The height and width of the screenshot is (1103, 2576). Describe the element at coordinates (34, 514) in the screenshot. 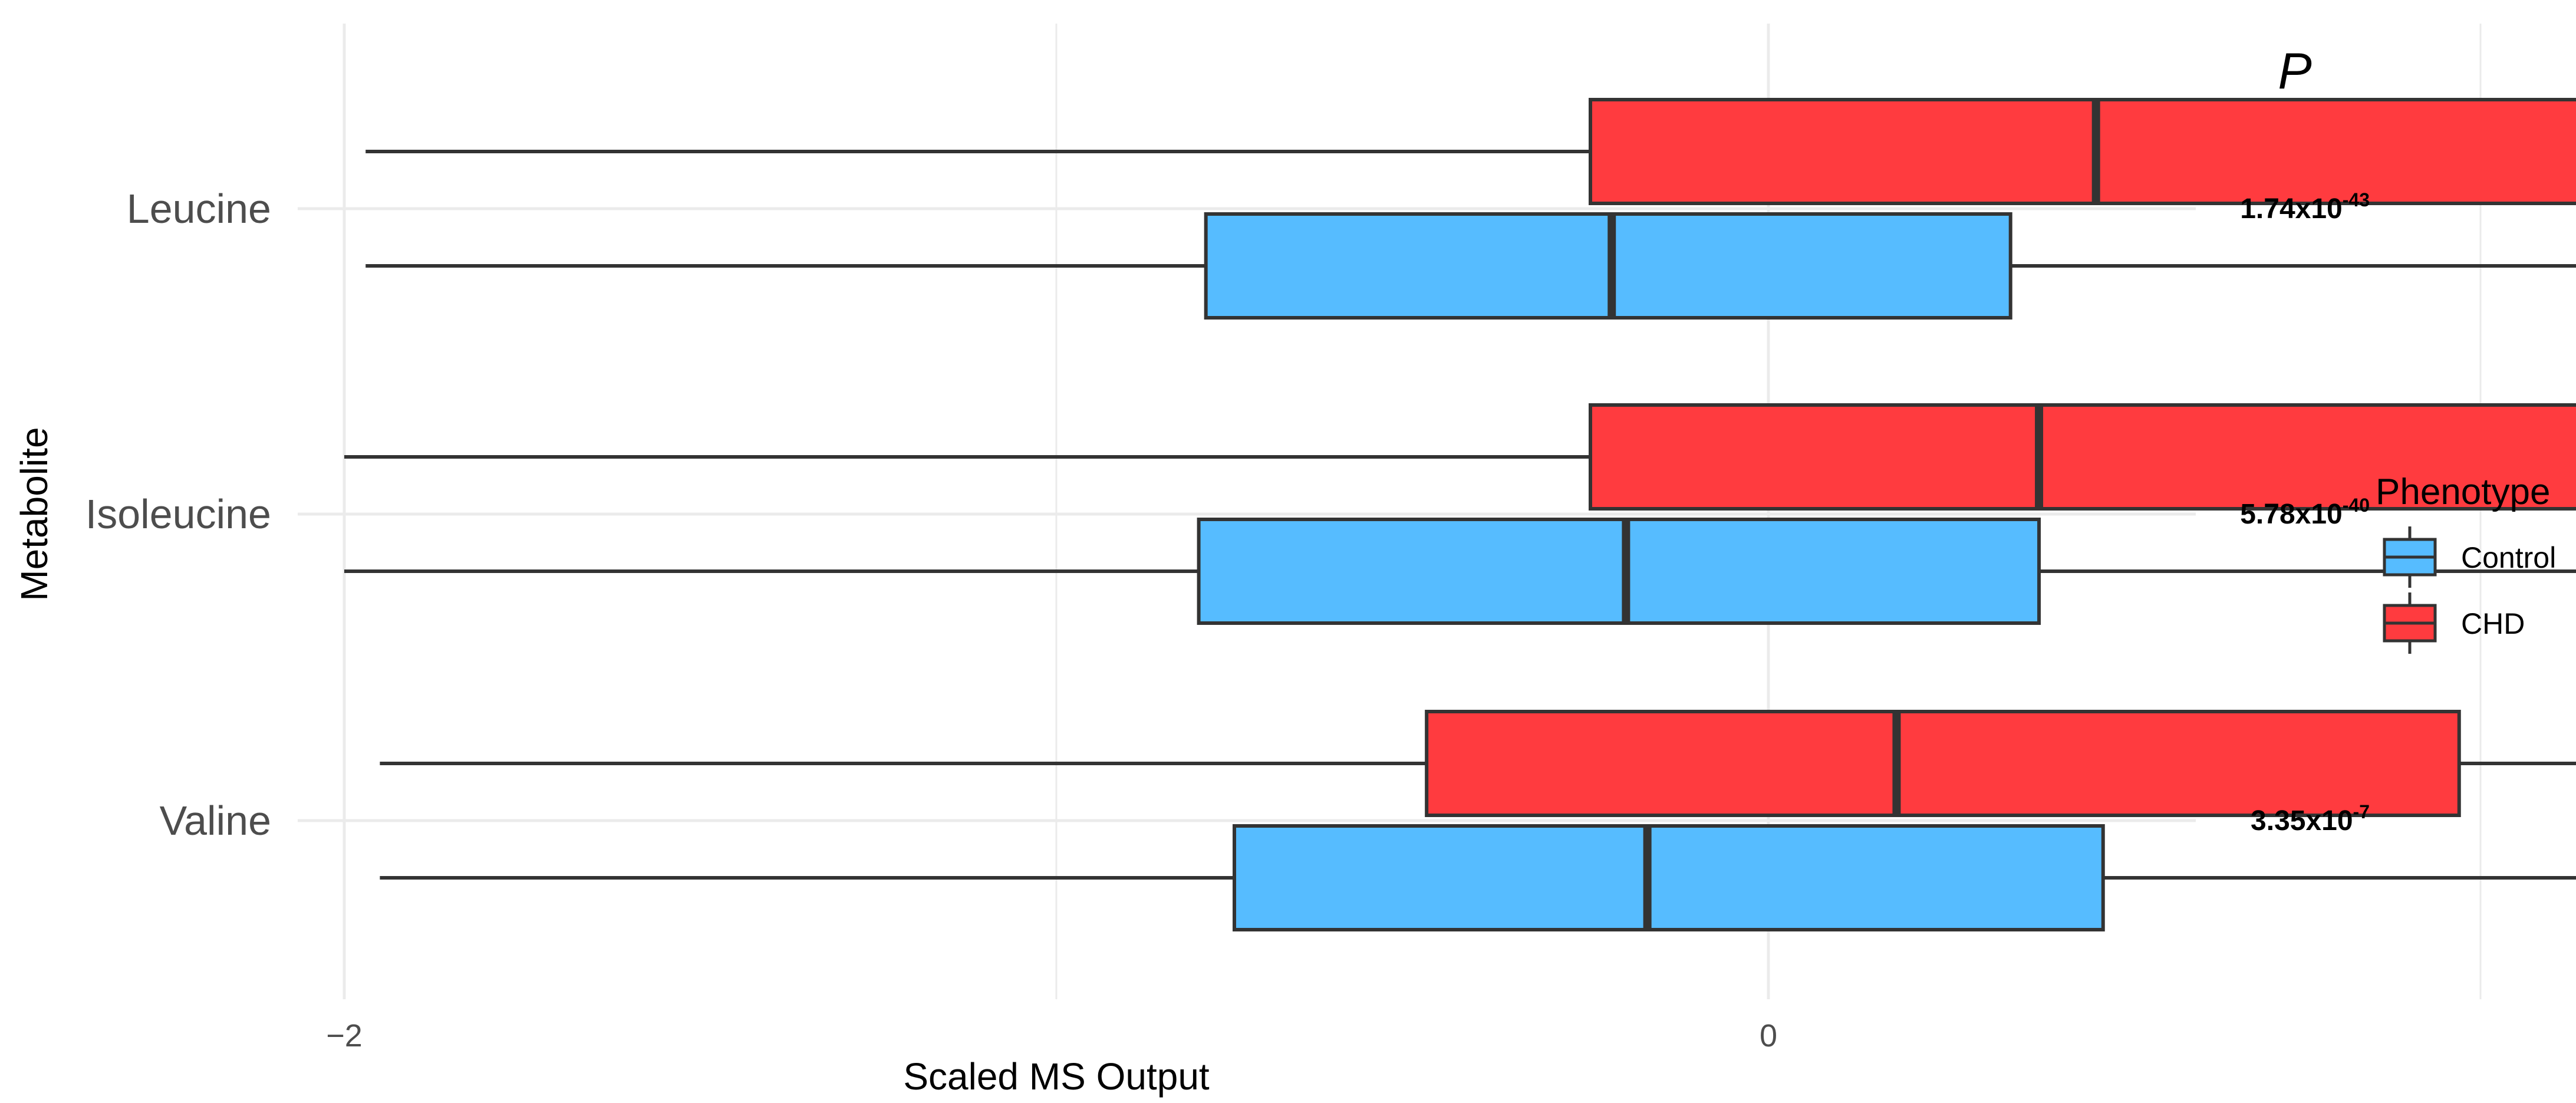

I see `y-axis-title: Metabolite` at that location.